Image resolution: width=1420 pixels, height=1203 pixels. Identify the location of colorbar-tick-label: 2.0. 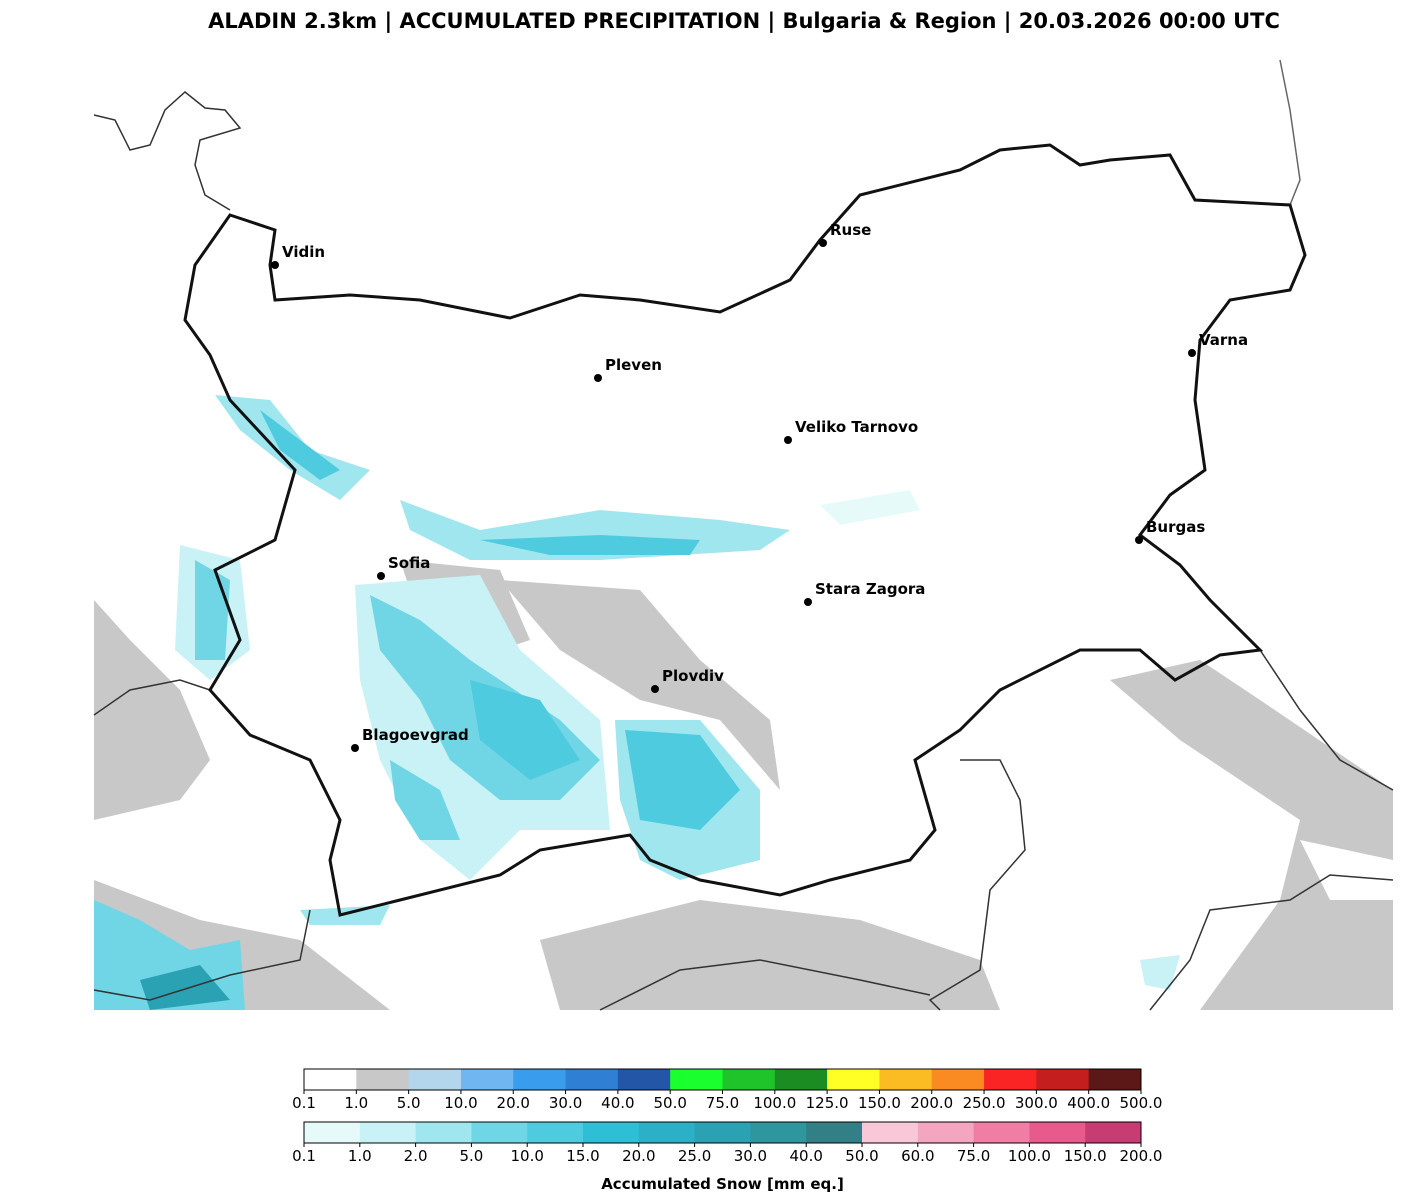
(416, 1156).